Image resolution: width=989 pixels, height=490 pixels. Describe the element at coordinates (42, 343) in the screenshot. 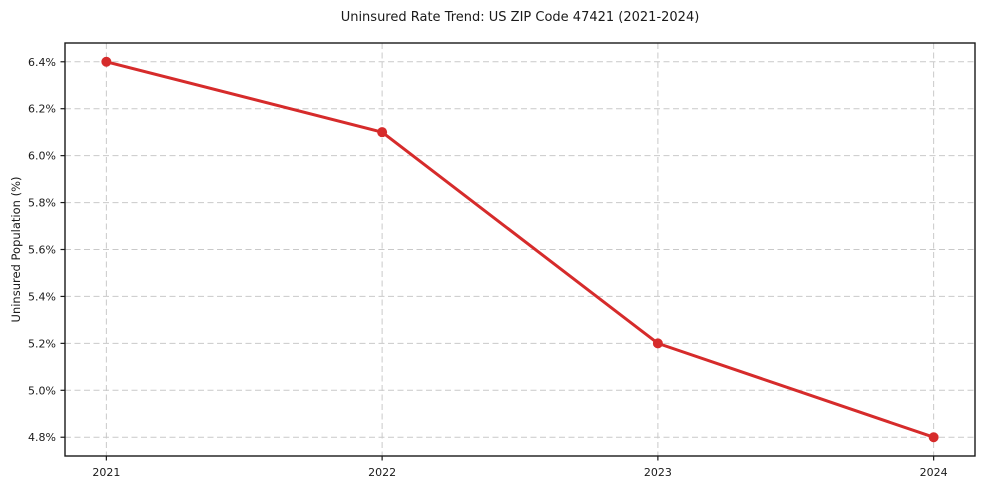

I see `y-tick-label: 5.2%` at that location.